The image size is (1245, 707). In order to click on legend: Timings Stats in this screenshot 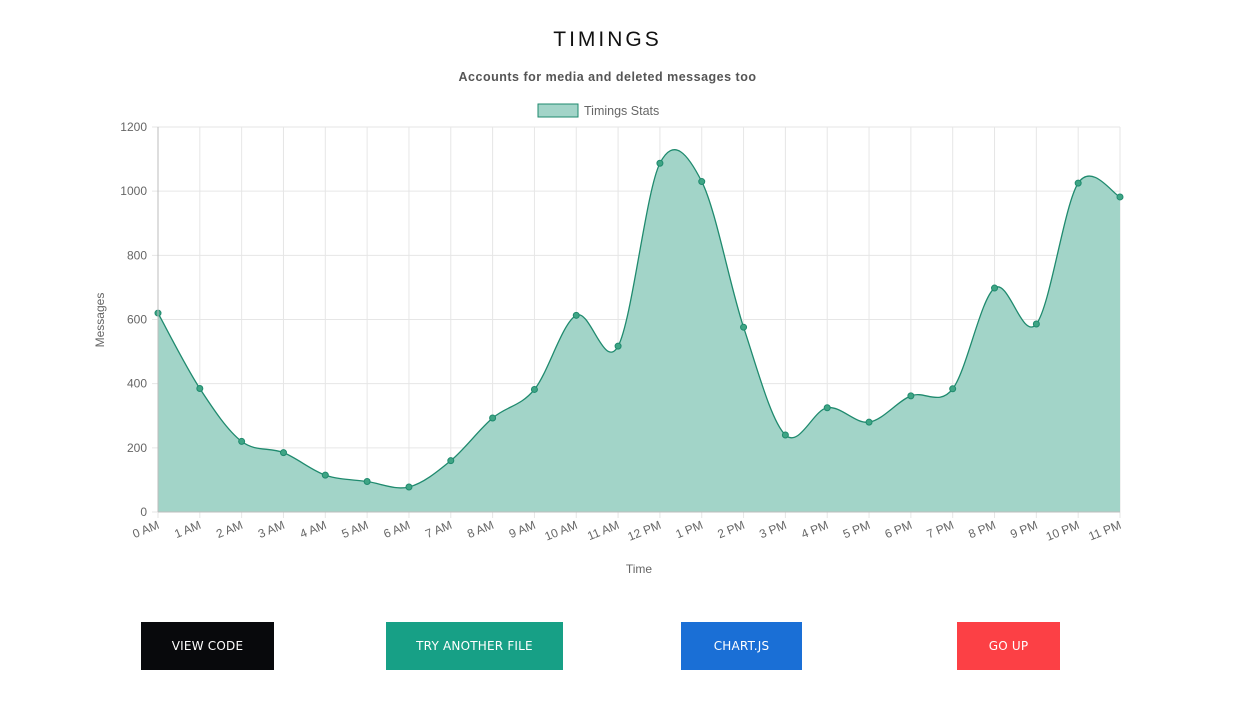, I will do `click(598, 111)`.